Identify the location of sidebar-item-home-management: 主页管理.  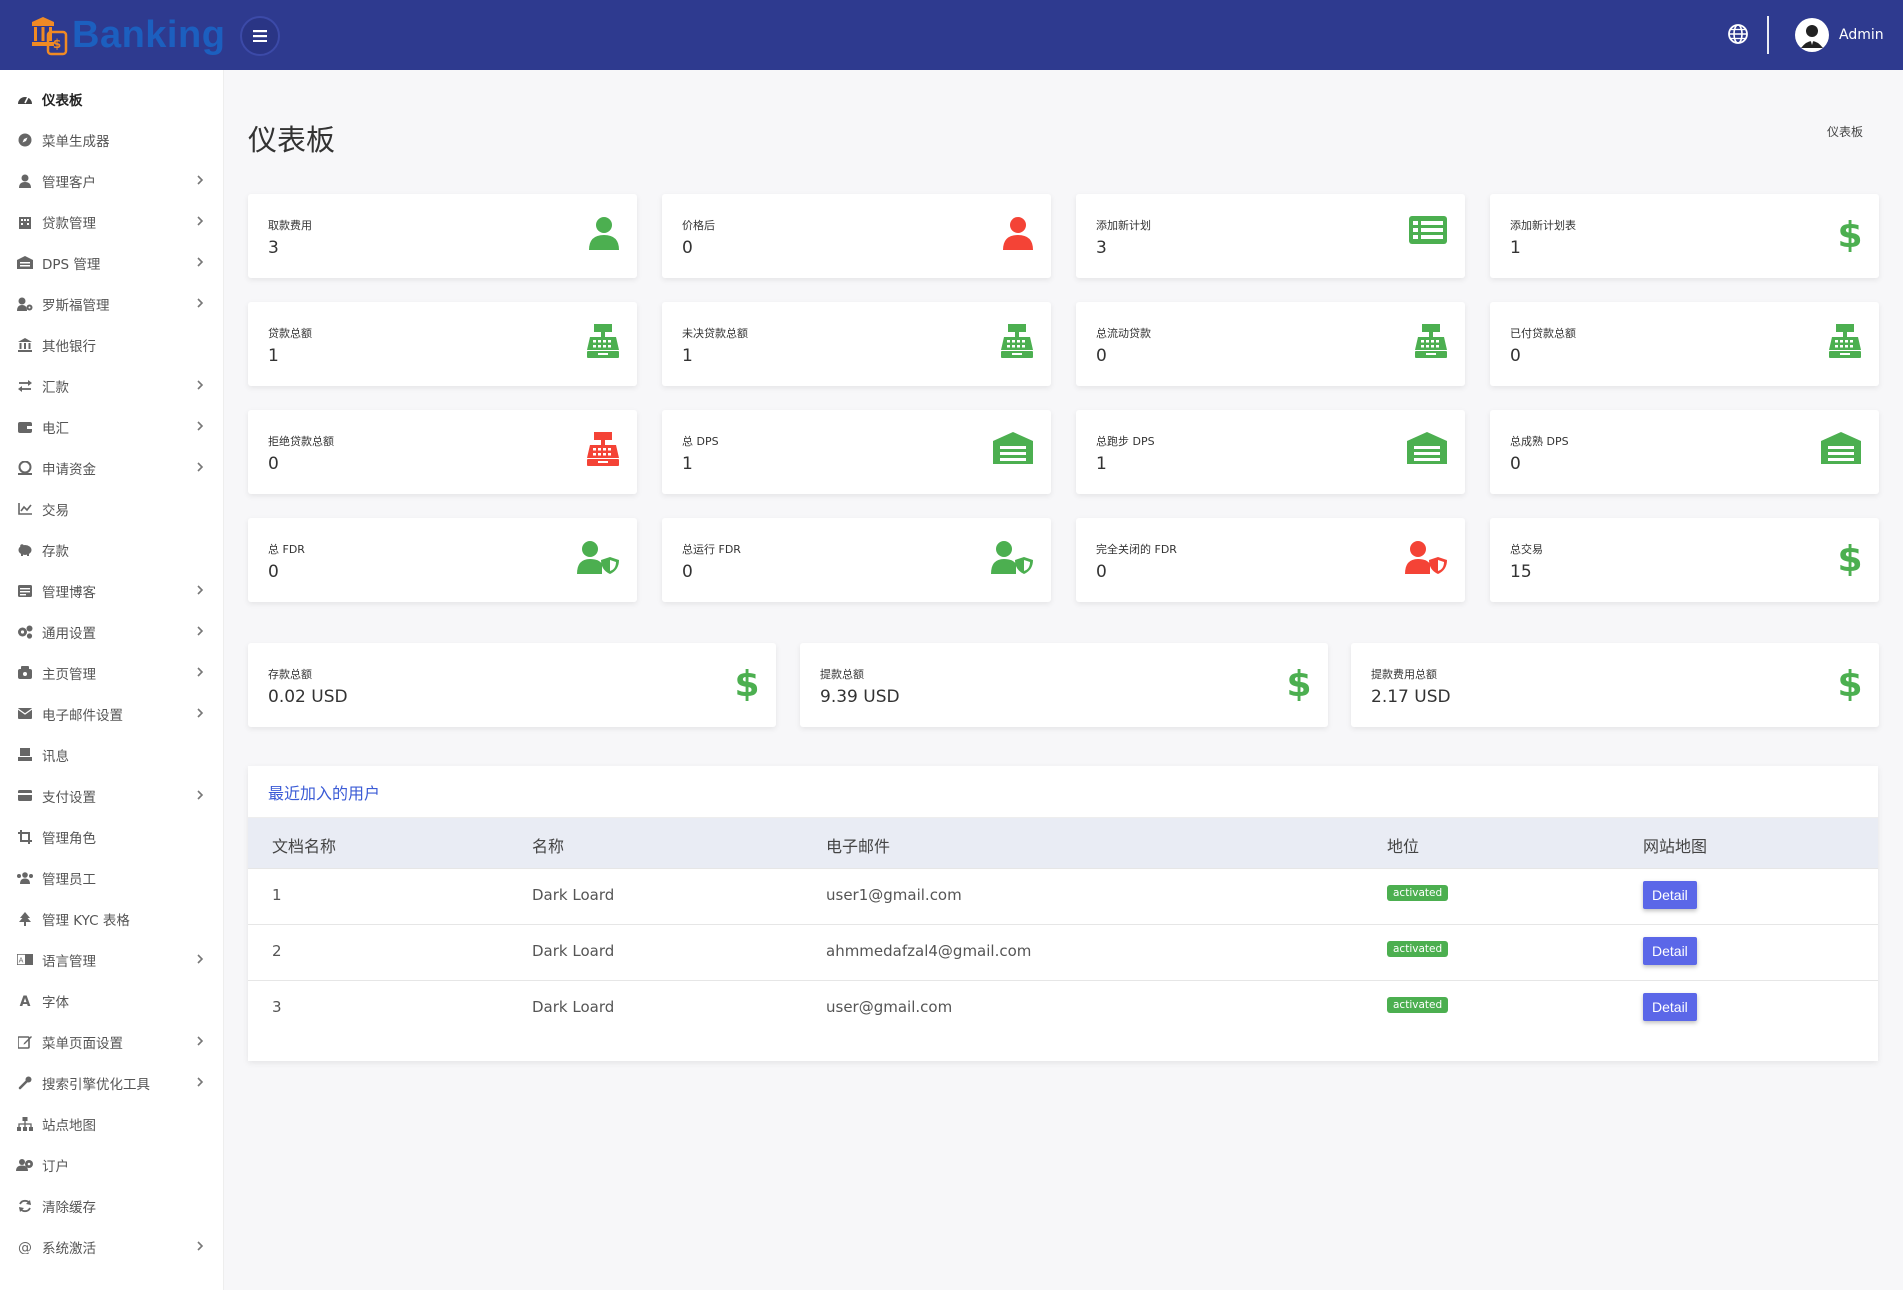
(112, 672).